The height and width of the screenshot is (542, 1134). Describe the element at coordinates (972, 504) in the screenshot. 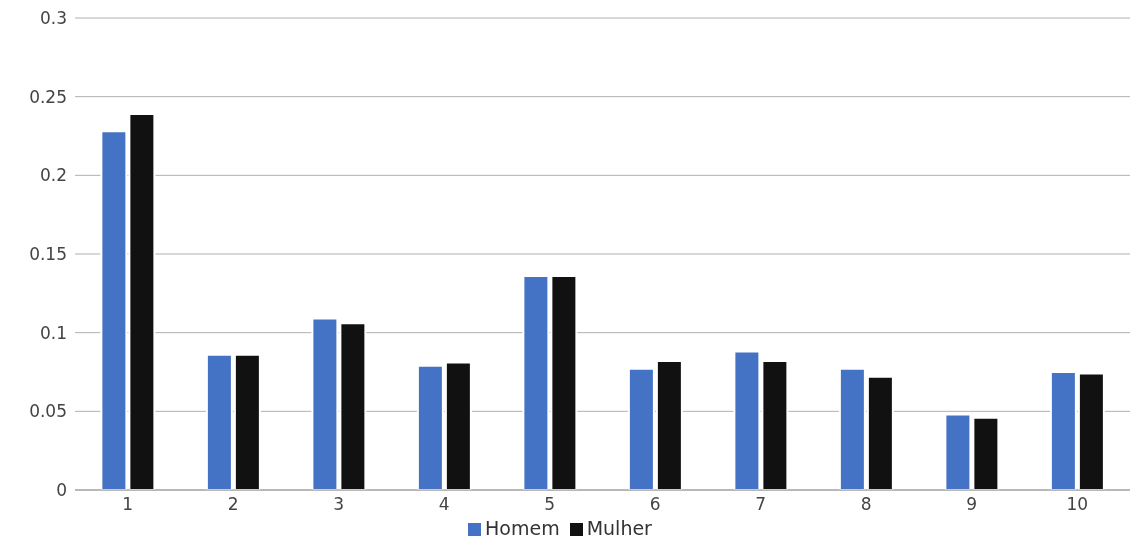

I see `x-tick-label: 9` at that location.